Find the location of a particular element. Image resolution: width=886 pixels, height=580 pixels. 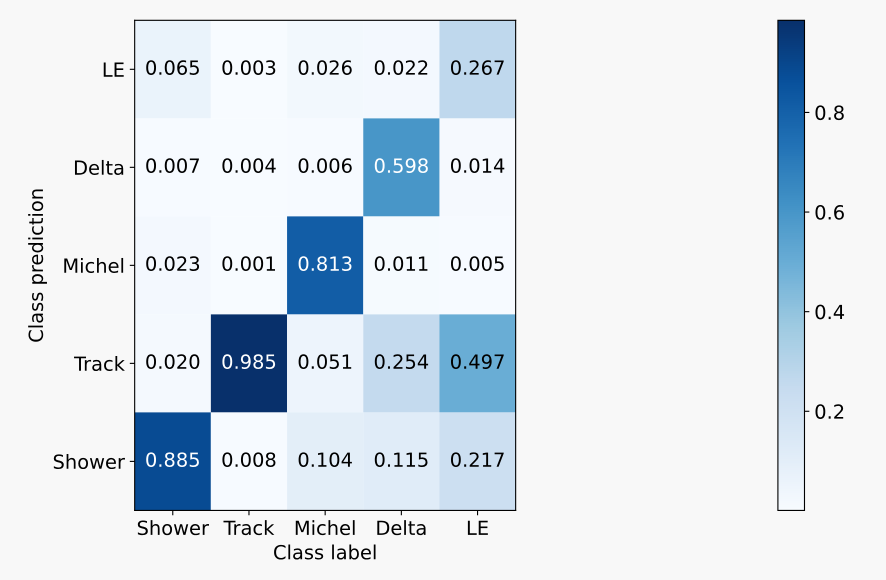

data-label: 0.003 is located at coordinates (249, 67).